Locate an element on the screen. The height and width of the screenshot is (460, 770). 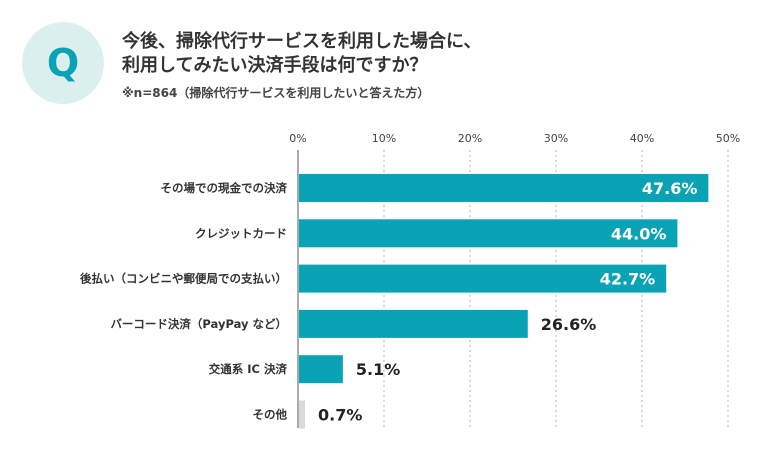
value-label: 42.7% is located at coordinates (628, 279).